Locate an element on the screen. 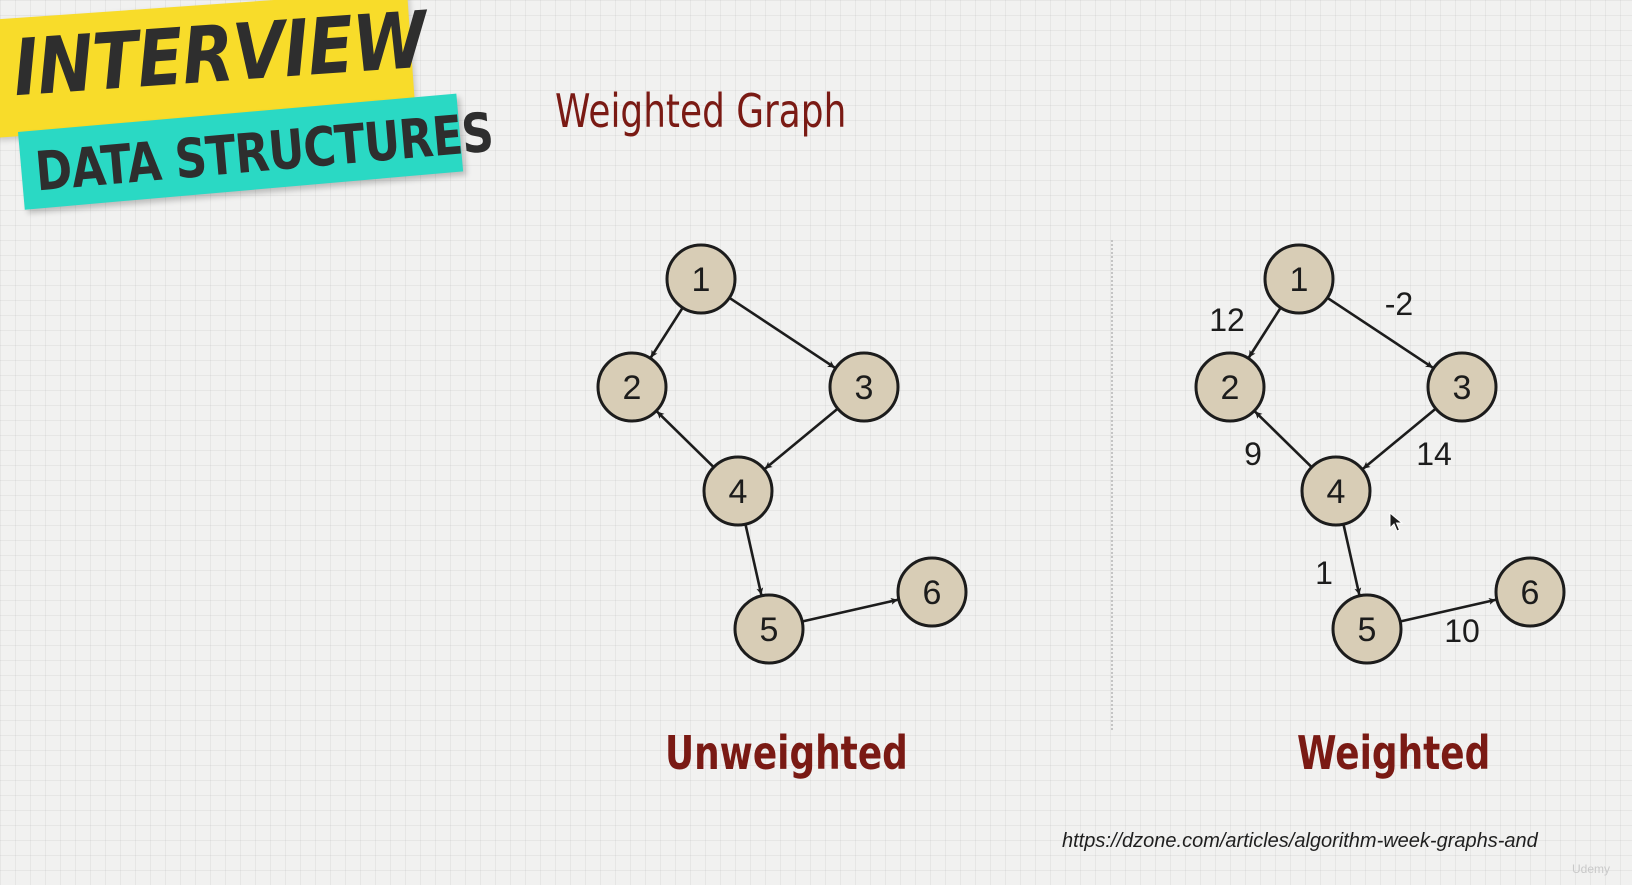  weighted-node-label-3: 3 is located at coordinates (1462, 388).